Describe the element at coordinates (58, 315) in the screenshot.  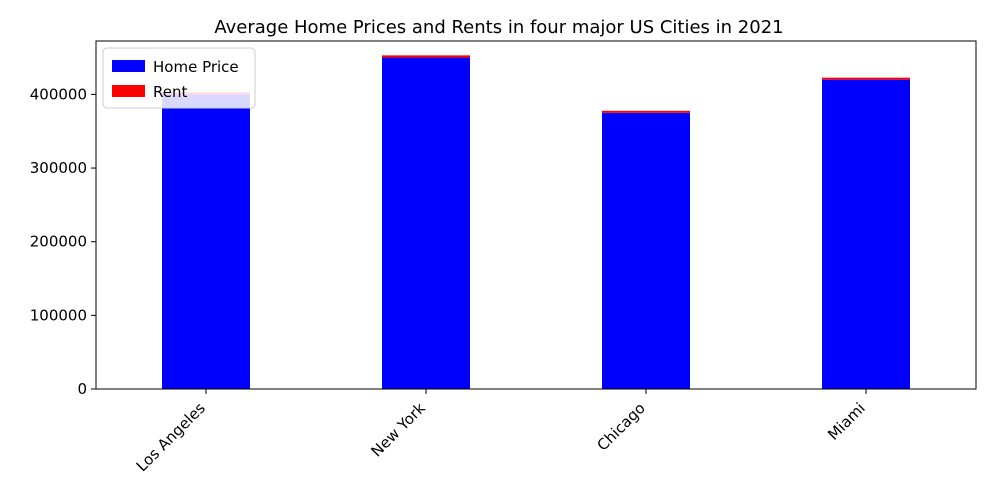
I see `y-tick-label-1: 100000` at that location.